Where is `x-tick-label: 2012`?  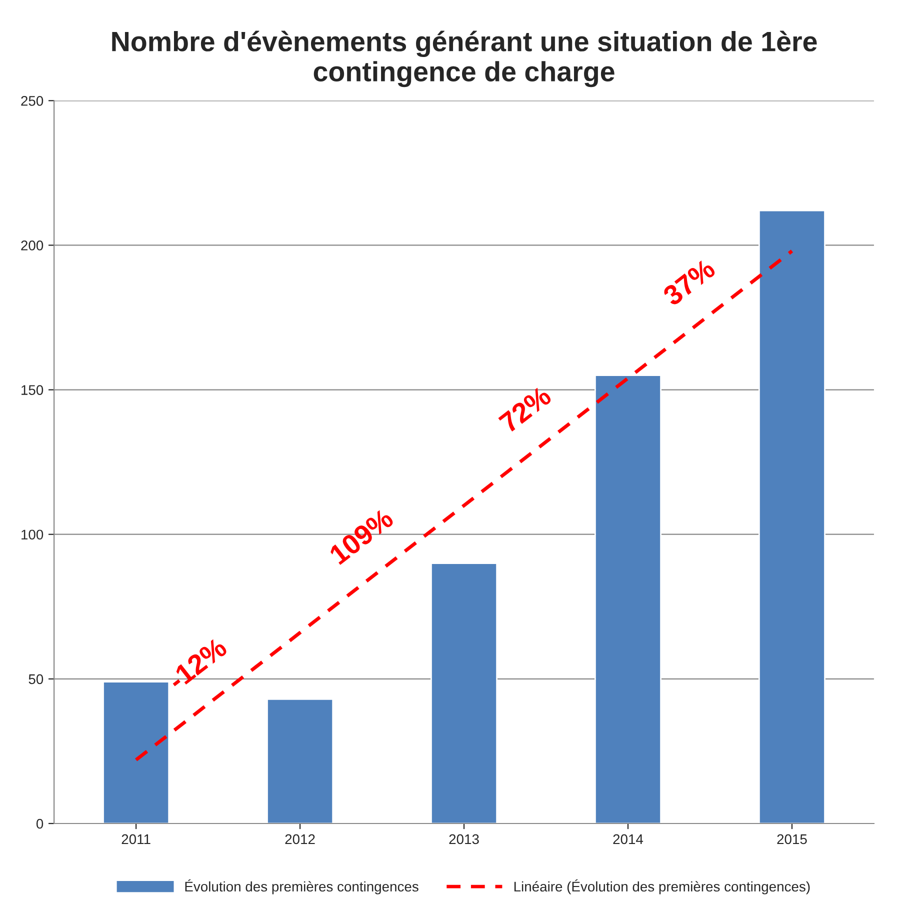 x-tick-label: 2012 is located at coordinates (300, 839).